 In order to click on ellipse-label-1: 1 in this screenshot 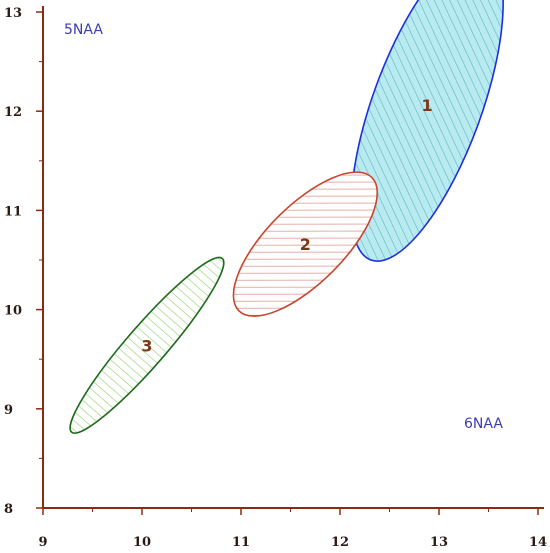, I will do `click(427, 105)`.